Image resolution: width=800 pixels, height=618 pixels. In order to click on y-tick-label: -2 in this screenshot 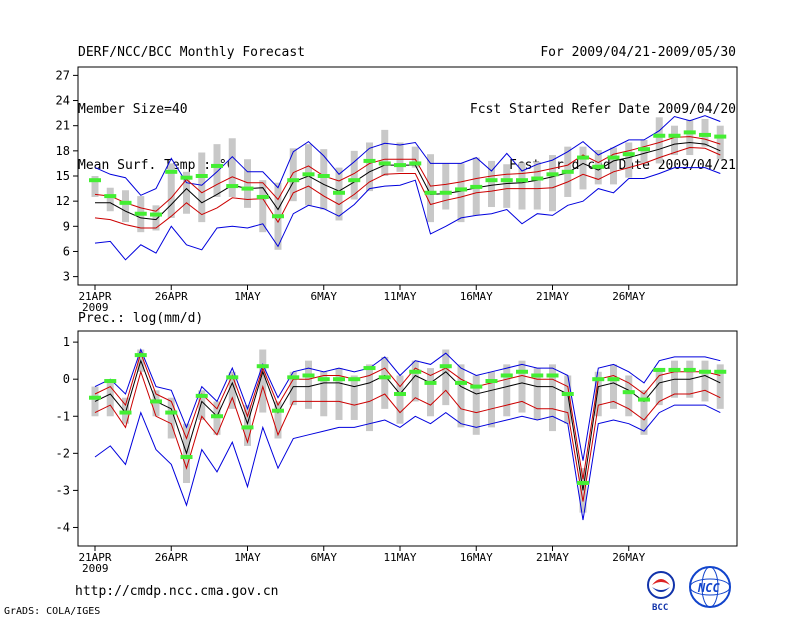, I will do `click(63, 453)`.